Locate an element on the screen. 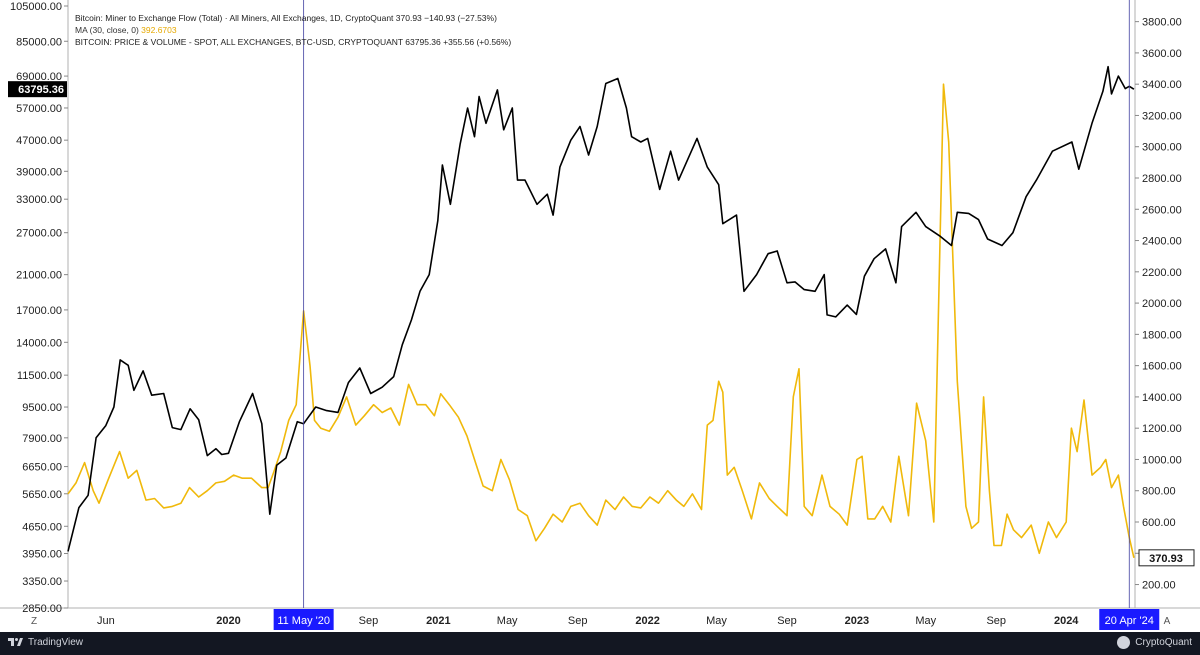  cryptoquant-logo: CryptoQuant is located at coordinates (1154, 642).